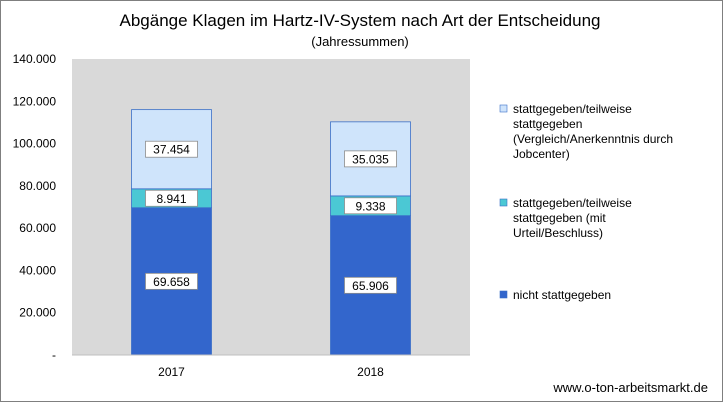  Describe the element at coordinates (541, 154) in the screenshot. I see `legend-label: Jobcenter)` at that location.